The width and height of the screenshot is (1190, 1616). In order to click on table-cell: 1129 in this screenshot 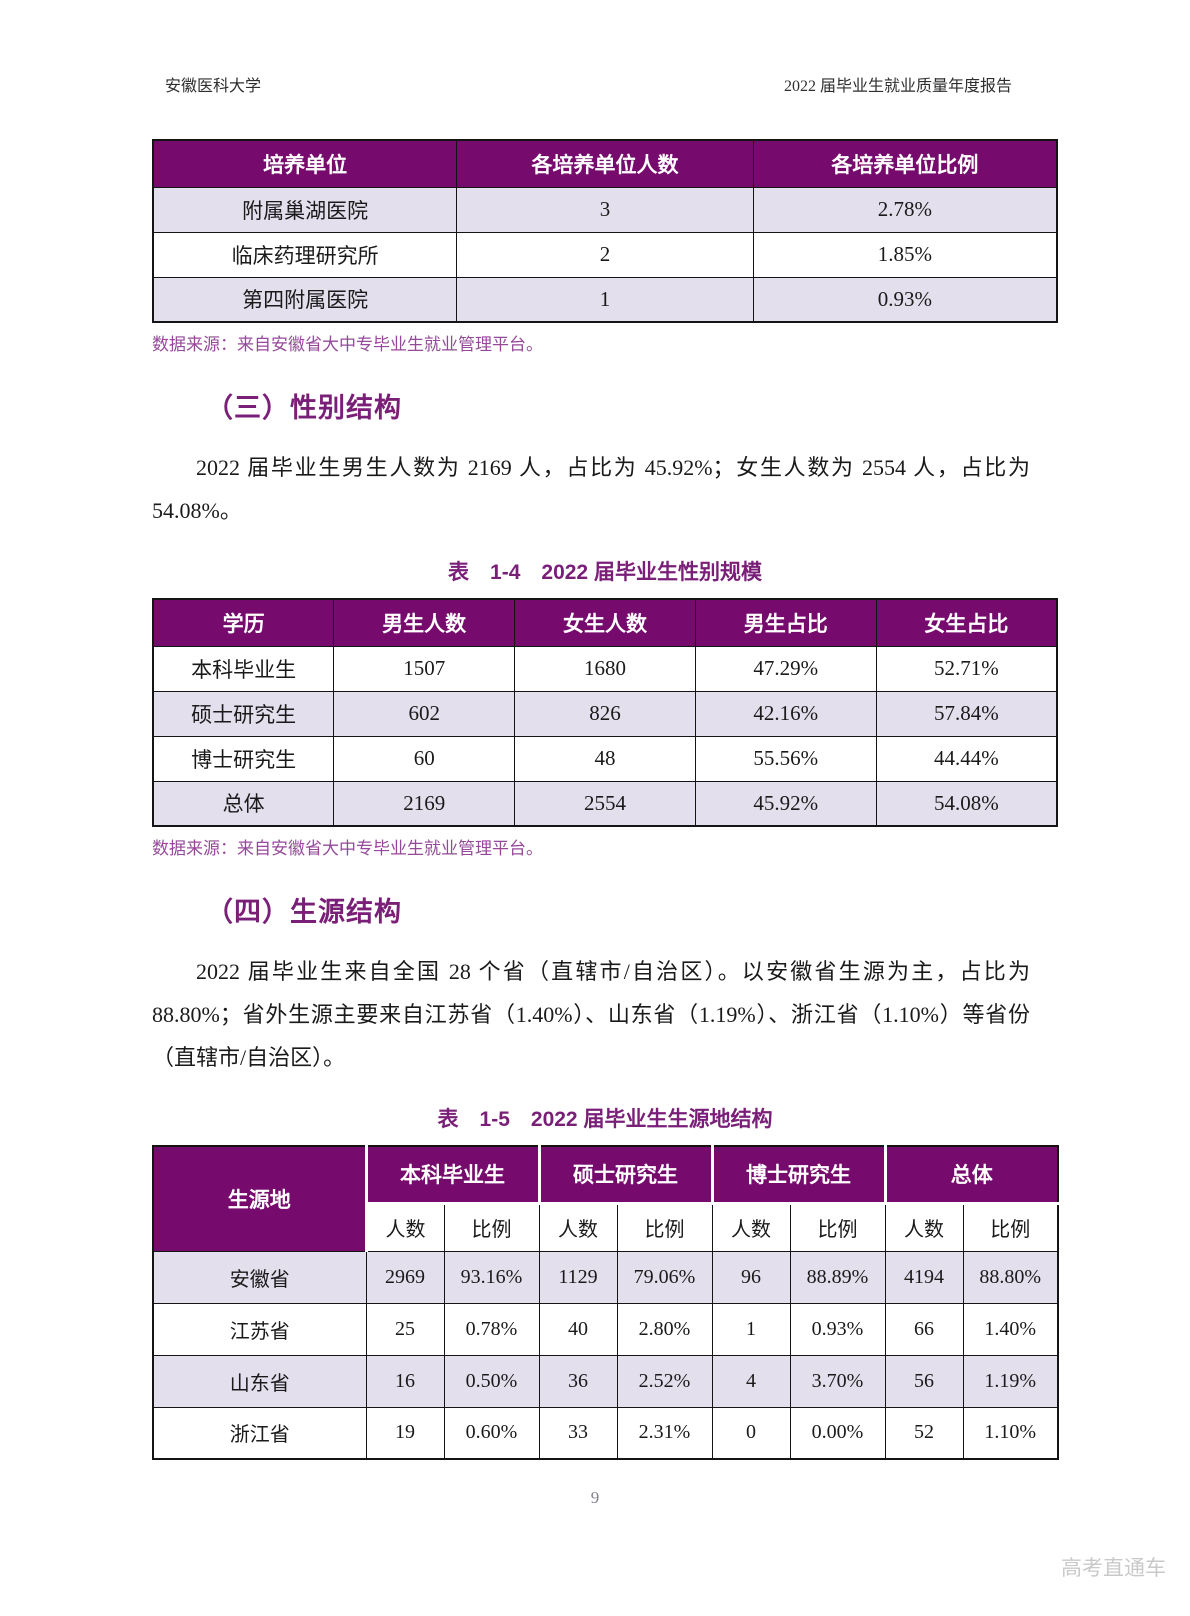, I will do `click(578, 1277)`.